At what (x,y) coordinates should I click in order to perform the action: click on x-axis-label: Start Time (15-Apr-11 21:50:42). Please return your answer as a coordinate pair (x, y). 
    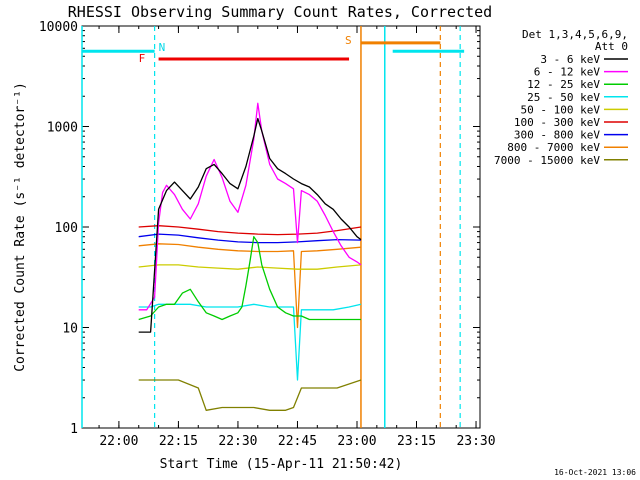
    Looking at the image, I should click on (281, 464).